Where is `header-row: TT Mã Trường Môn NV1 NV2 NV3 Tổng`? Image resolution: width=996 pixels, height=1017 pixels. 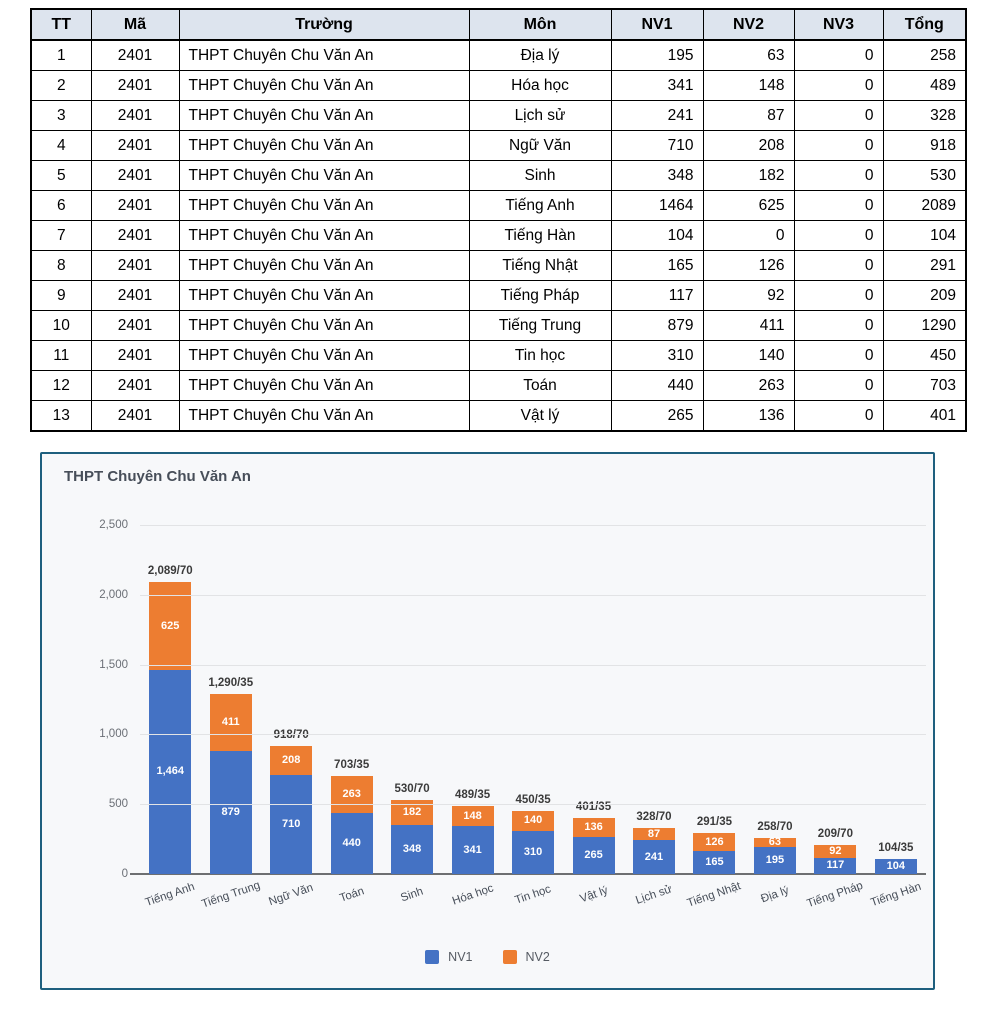 header-row: TT Mã Trường Môn NV1 NV2 NV3 Tổng is located at coordinates (498, 24).